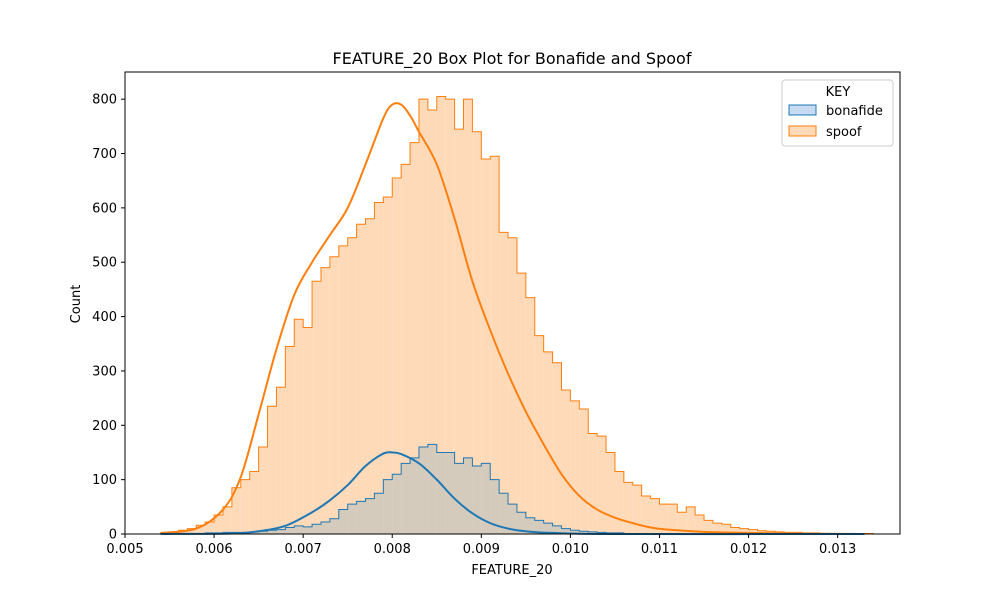  Describe the element at coordinates (844, 132) in the screenshot. I see `legend-label-spoof: spoof` at that location.